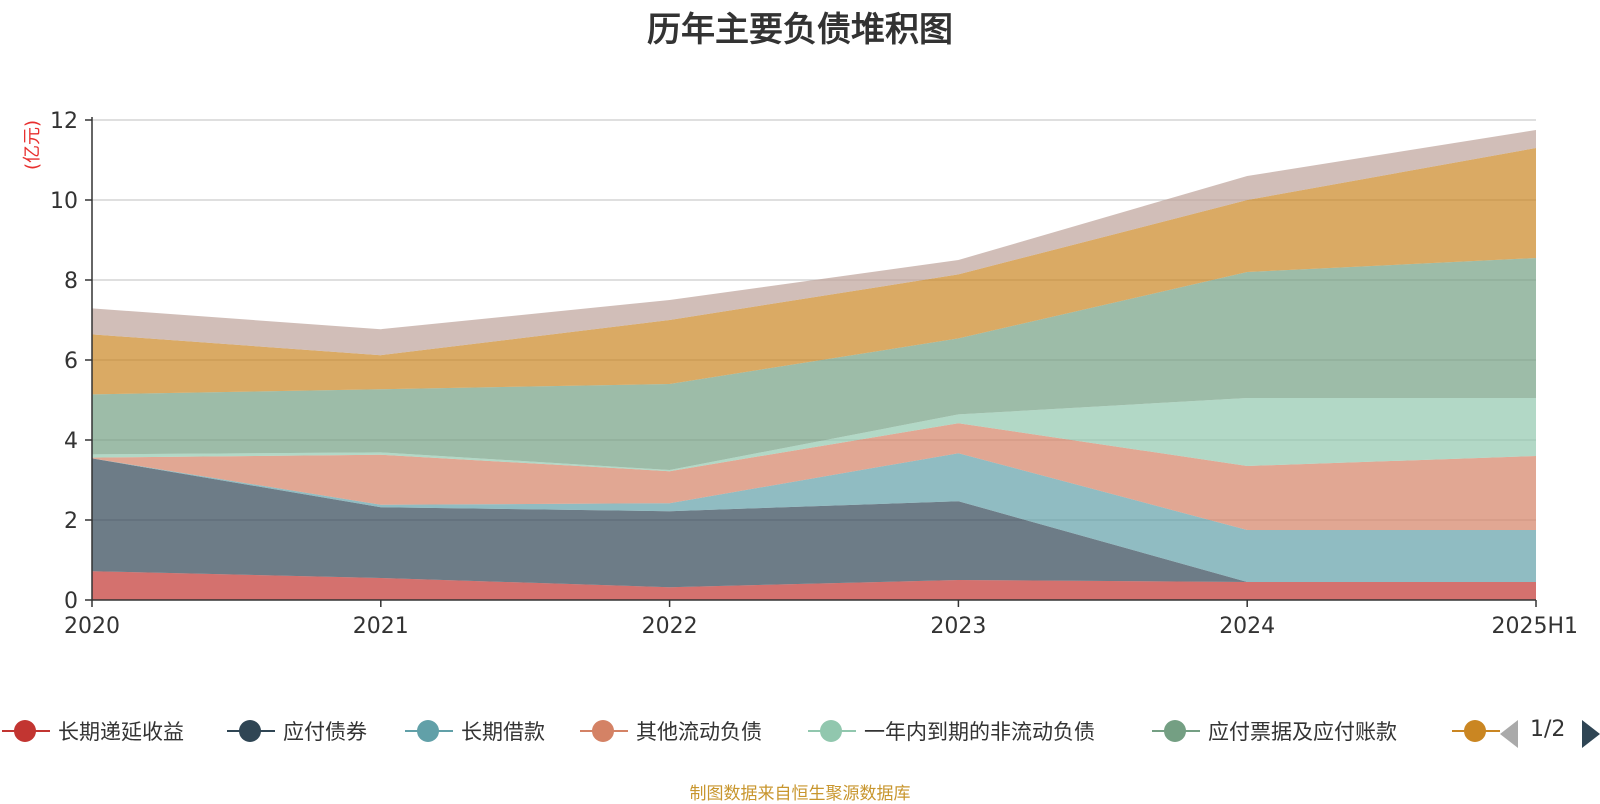 Image resolution: width=1600 pixels, height=804 pixels. What do you see at coordinates (64, 201) in the screenshot?
I see `y-tick-label: 10` at bounding box center [64, 201].